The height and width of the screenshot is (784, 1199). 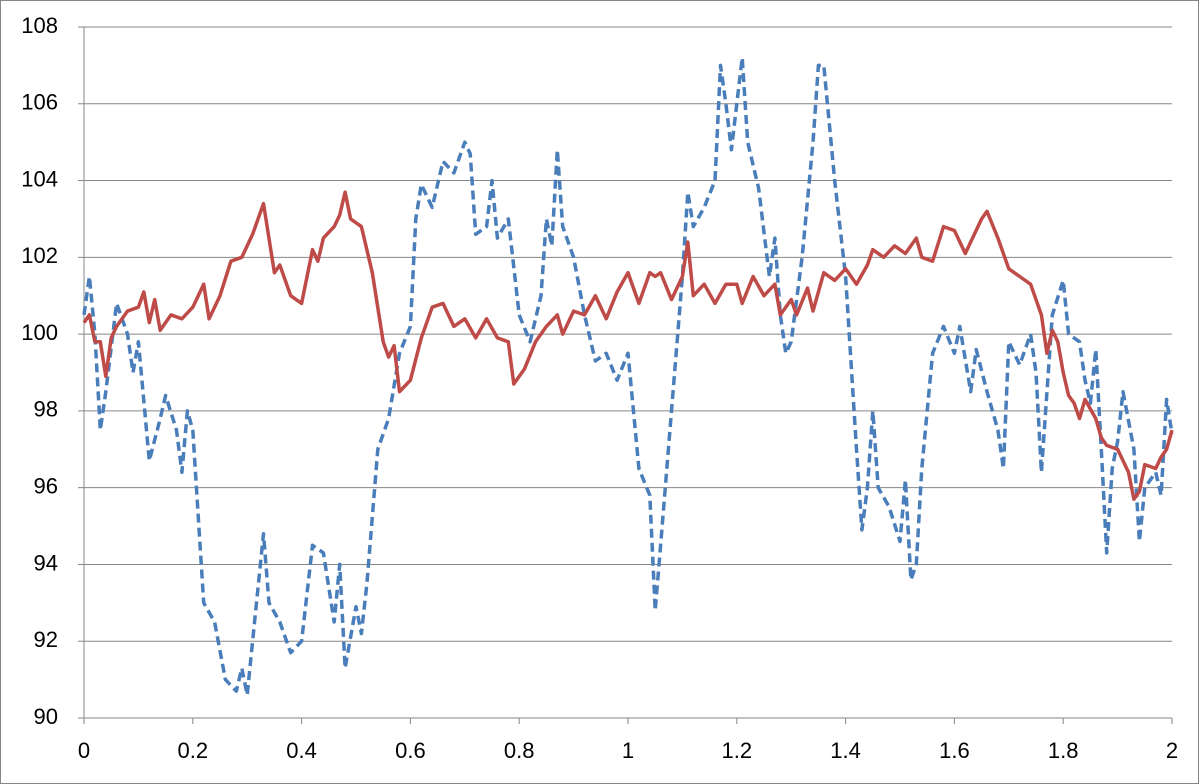 I want to click on y-tick-label: 92, so click(x=46, y=639).